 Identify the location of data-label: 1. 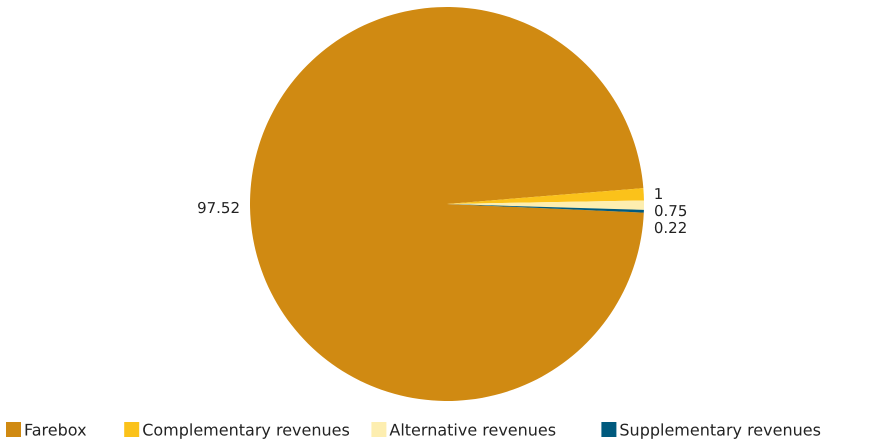
(659, 194).